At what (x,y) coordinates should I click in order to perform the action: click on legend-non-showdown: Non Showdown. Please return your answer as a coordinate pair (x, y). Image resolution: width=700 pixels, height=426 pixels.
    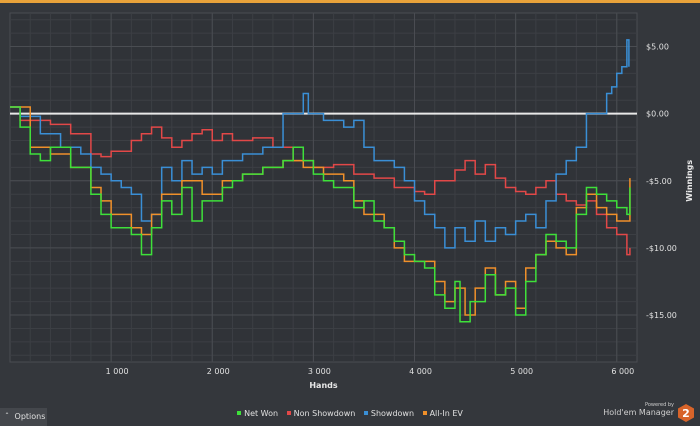
    Looking at the image, I should click on (321, 413).